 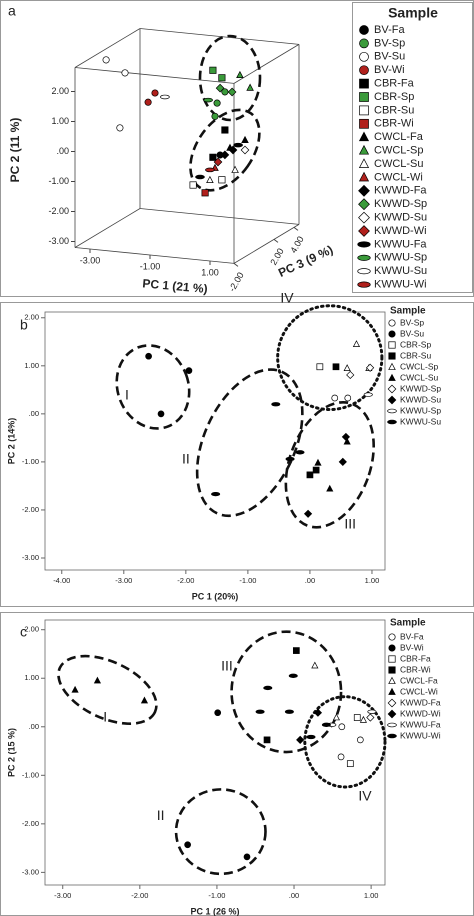 I want to click on z-axis-title: PC 3 (9 %), so click(x=305, y=261).